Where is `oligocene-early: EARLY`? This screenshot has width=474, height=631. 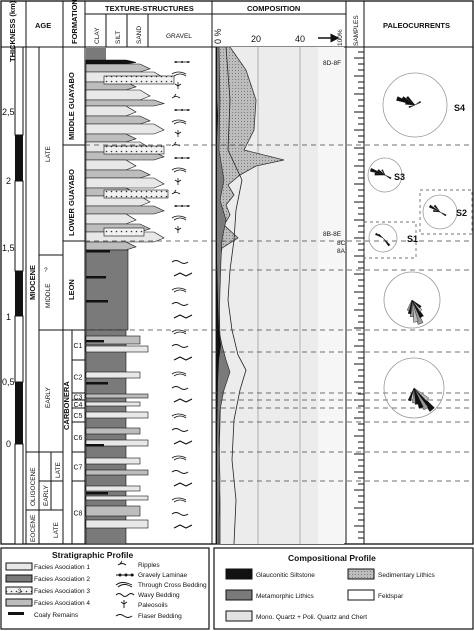
oligocene-early: EARLY is located at coordinates (46, 495).